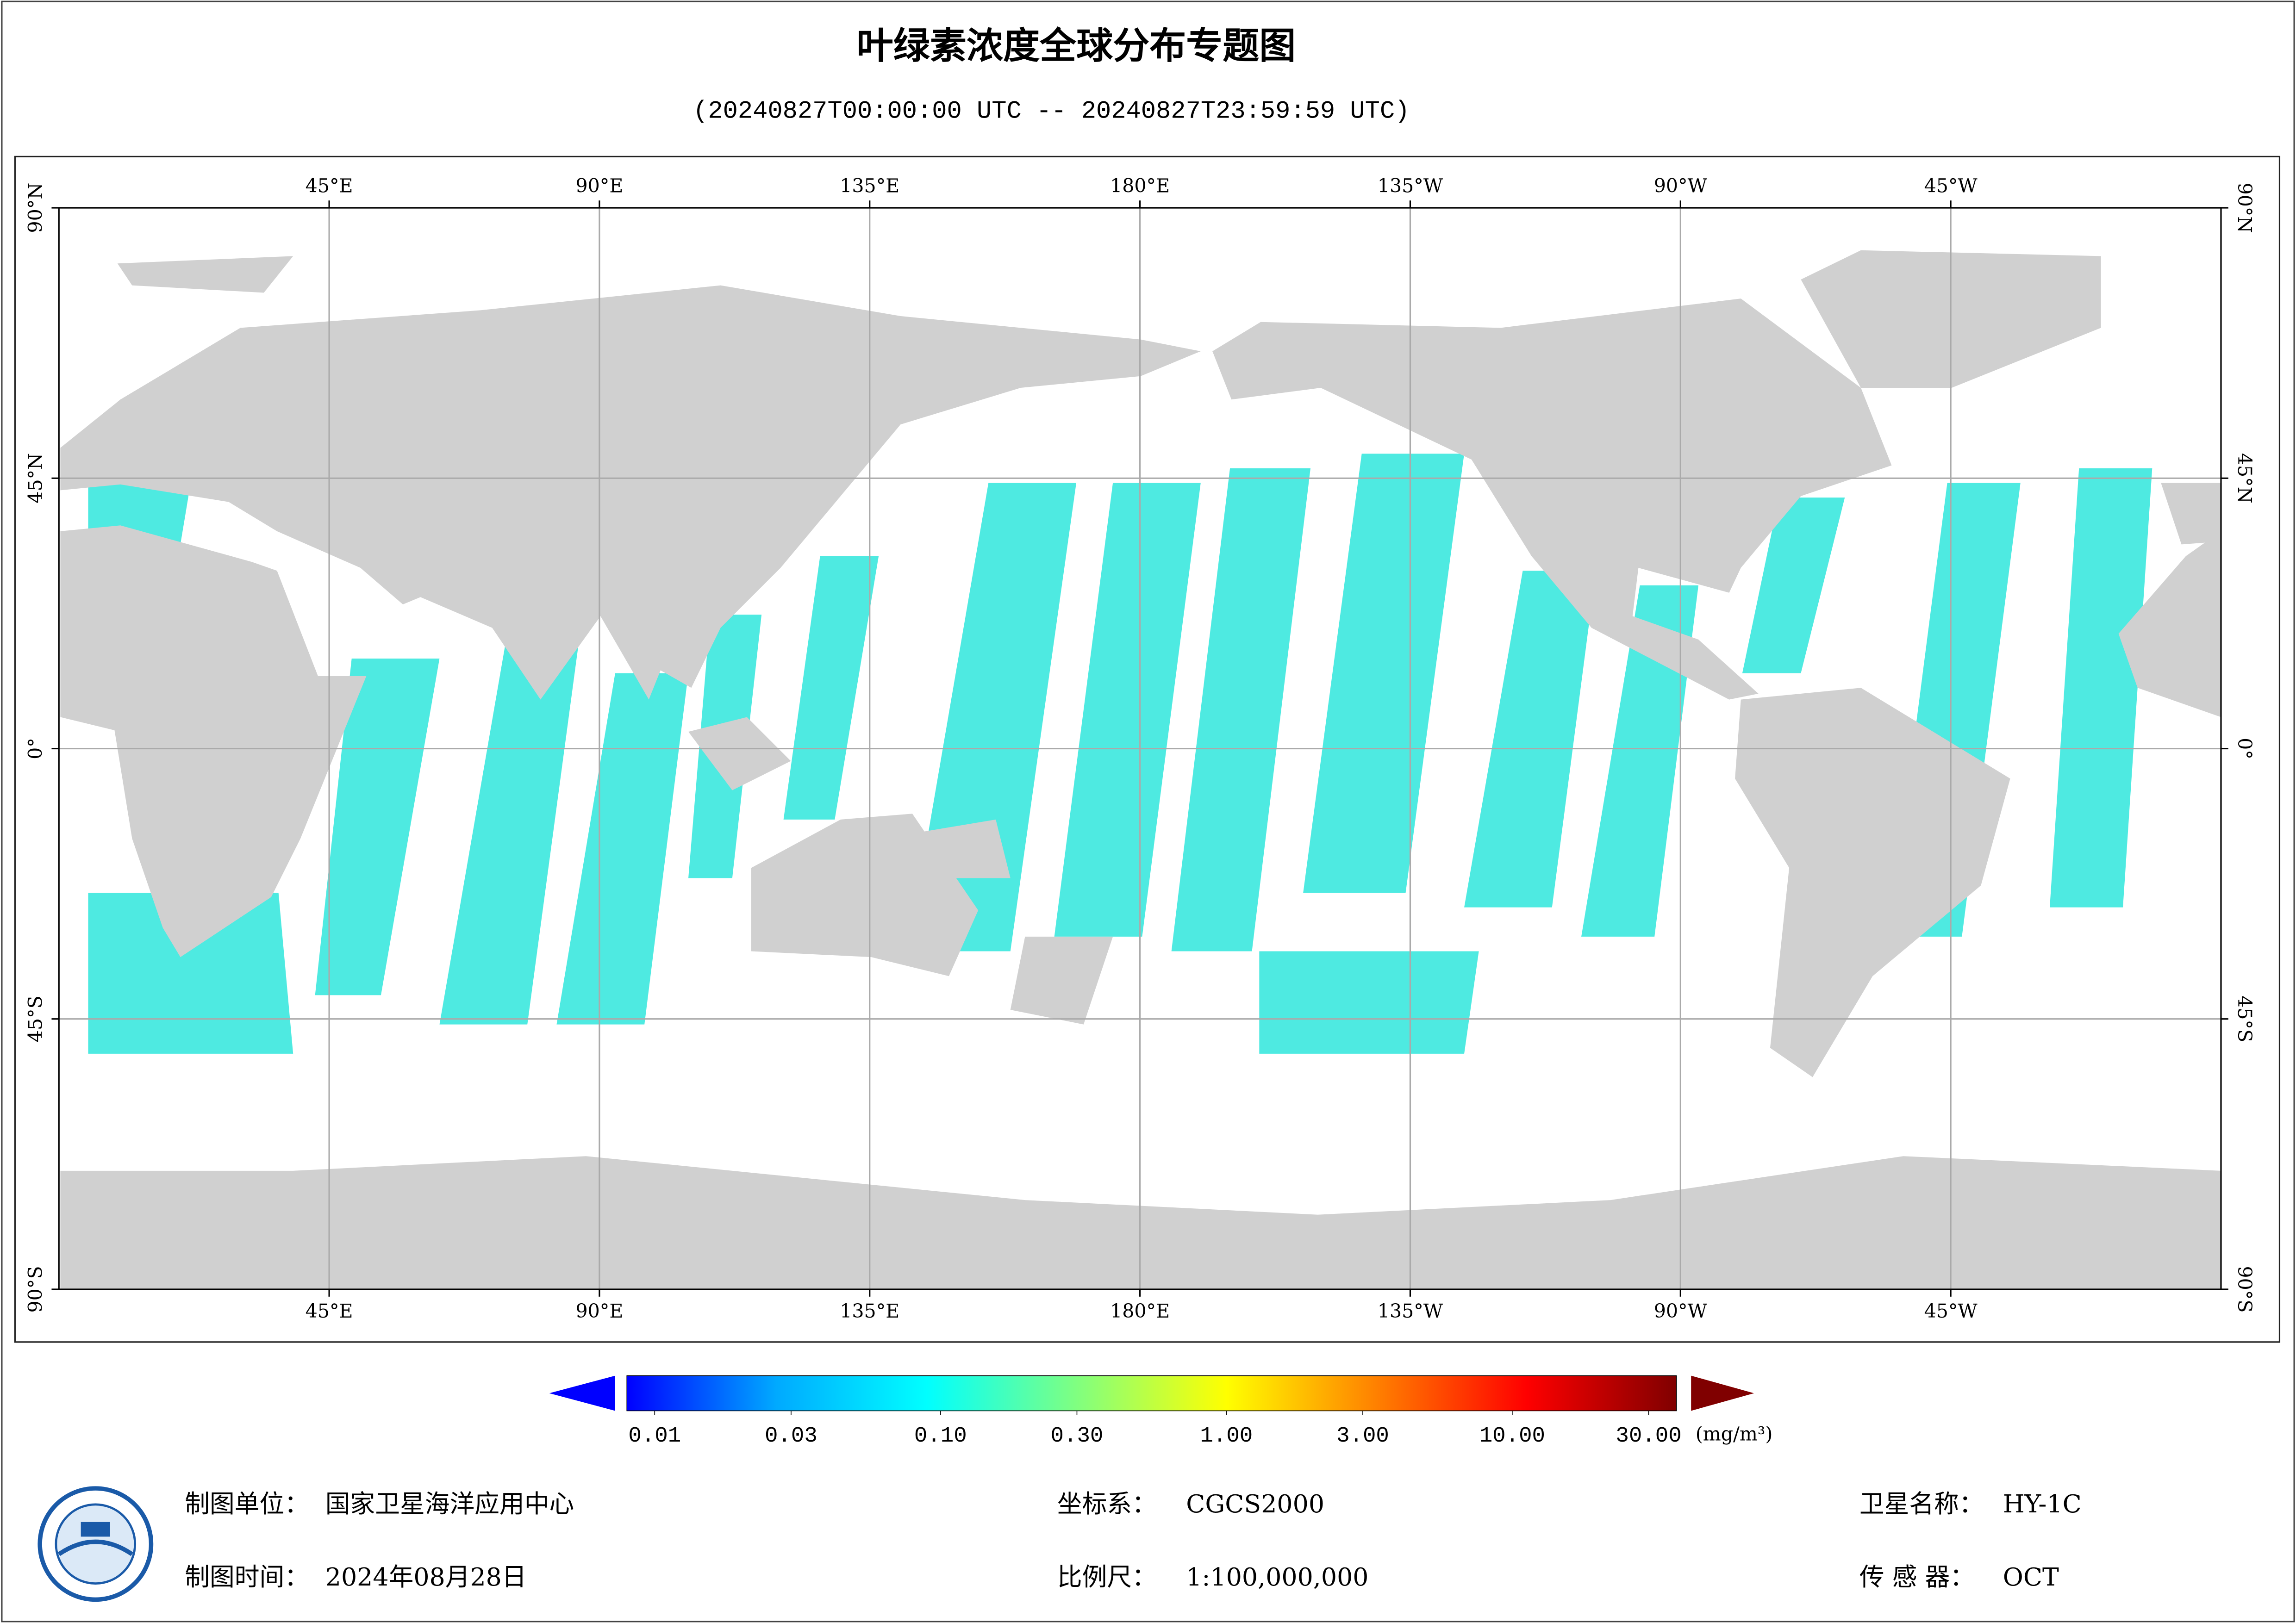  Describe the element at coordinates (791, 1436) in the screenshot. I see `colorbar-tick-label: 0.03` at that location.